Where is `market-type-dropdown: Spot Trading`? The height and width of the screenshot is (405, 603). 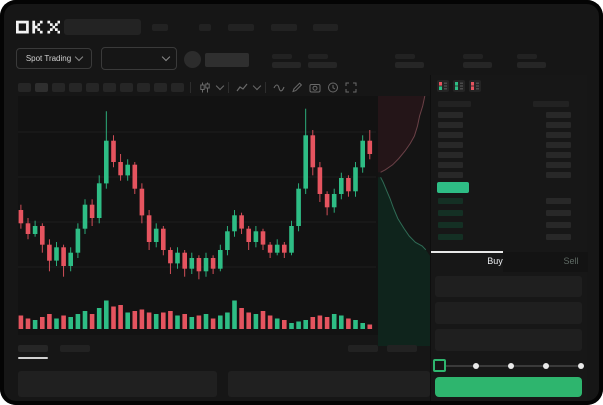
market-type-dropdown: Spot Trading is located at coordinates (54, 58).